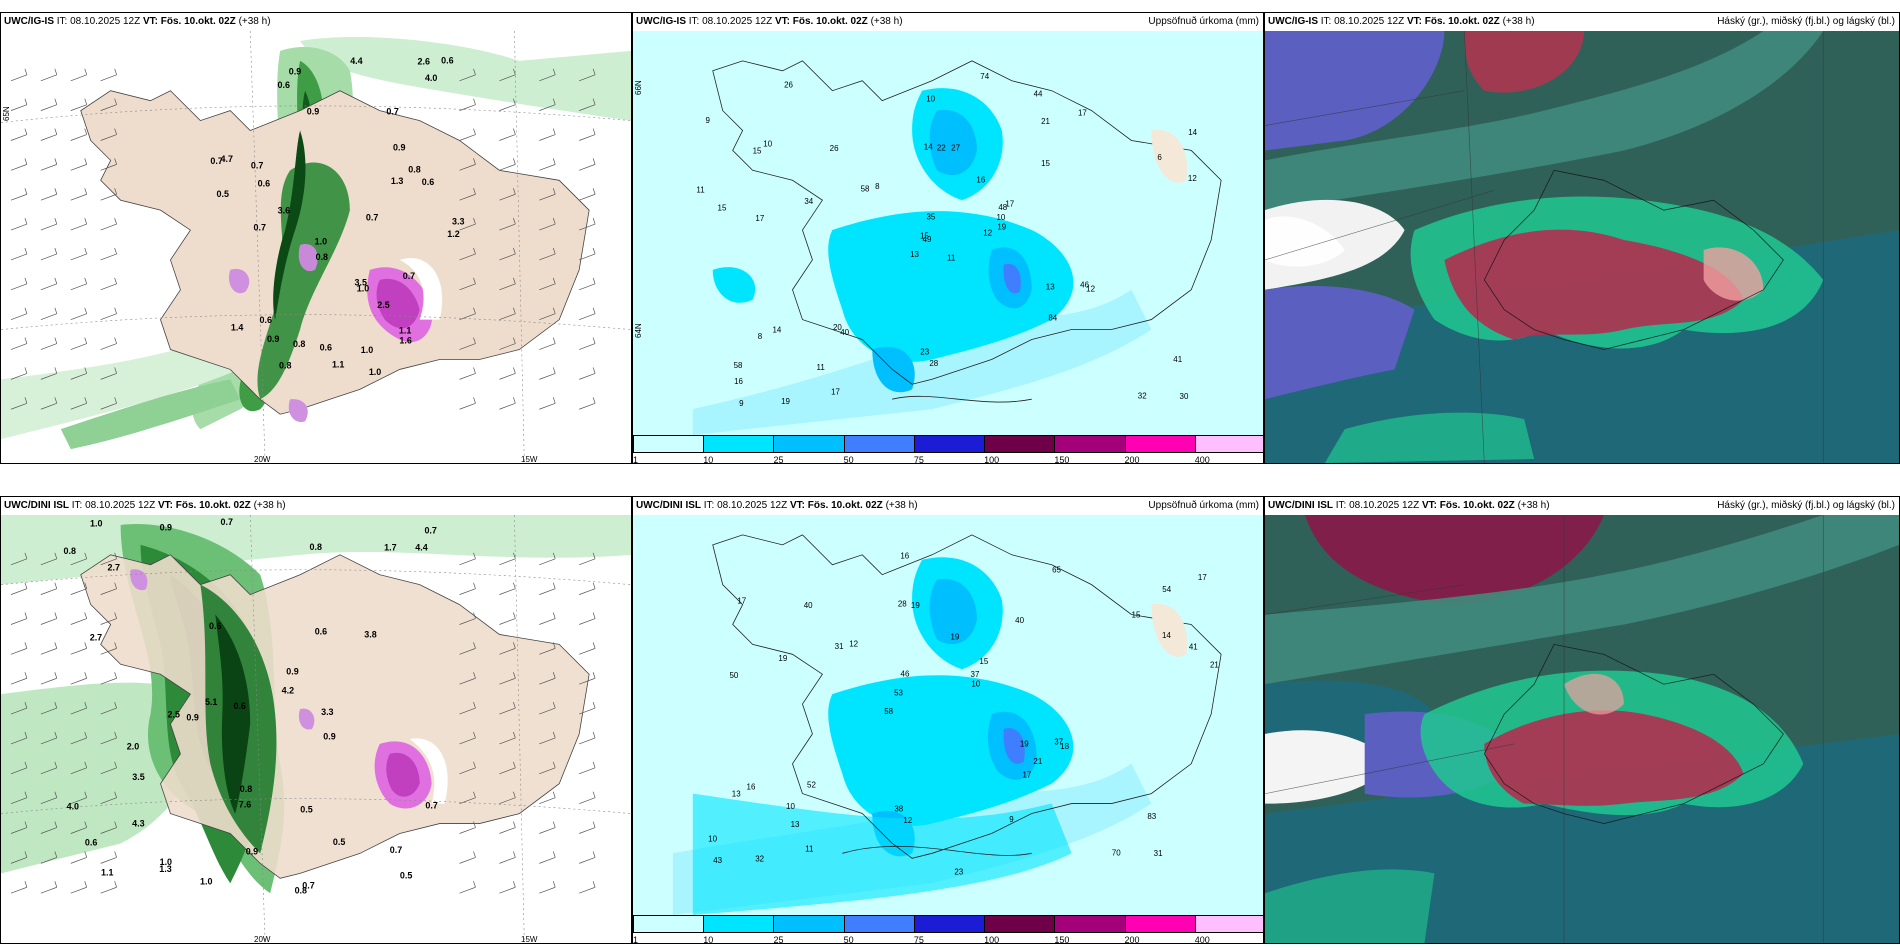 The width and height of the screenshot is (1900, 950). What do you see at coordinates (941, 148) in the screenshot?
I see `value-label: 22` at bounding box center [941, 148].